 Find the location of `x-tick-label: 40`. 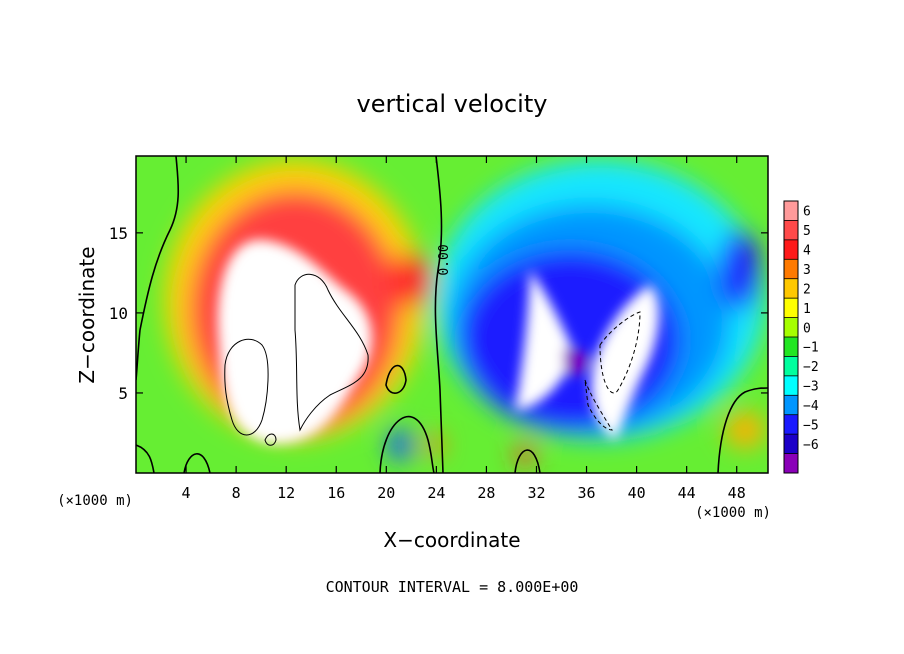

x-tick-label: 40 is located at coordinates (637, 493).